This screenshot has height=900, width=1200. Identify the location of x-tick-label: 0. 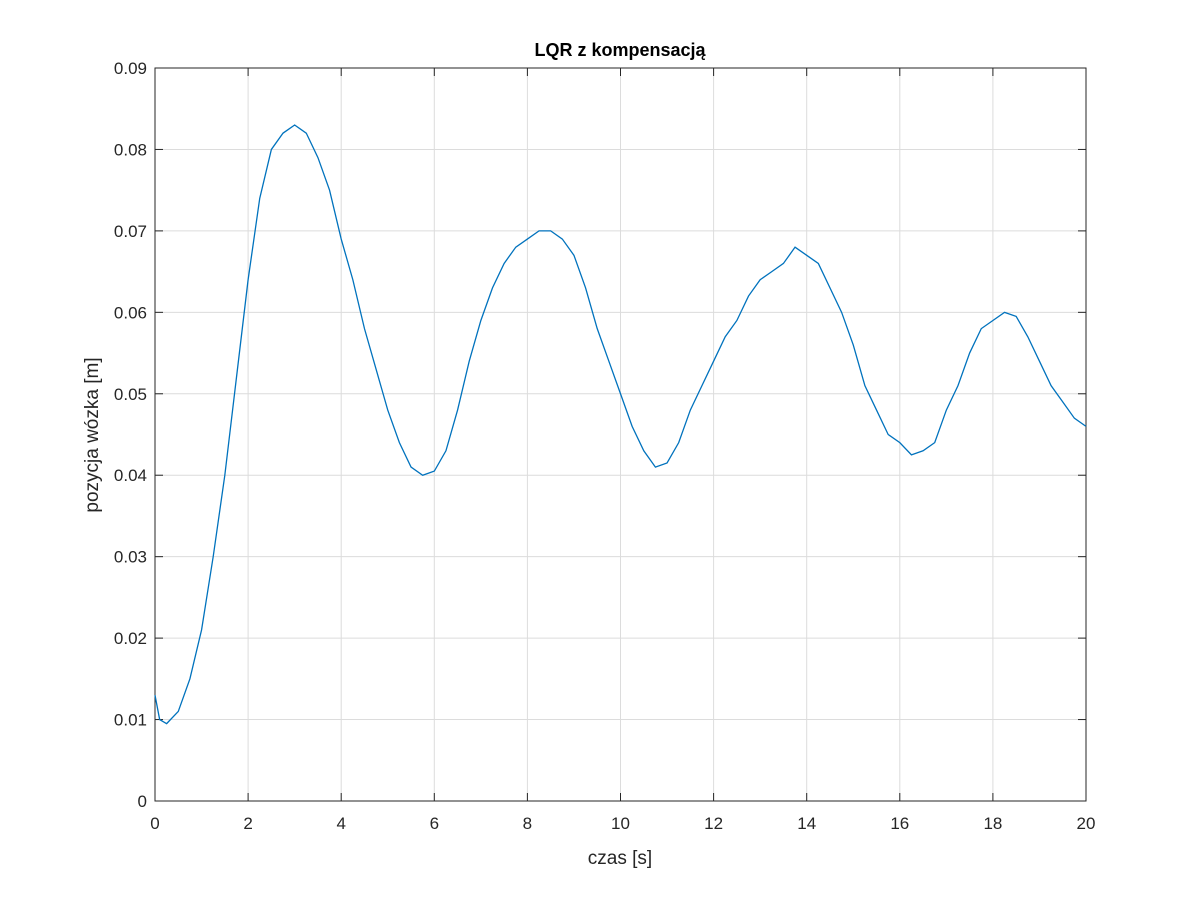
(154, 823).